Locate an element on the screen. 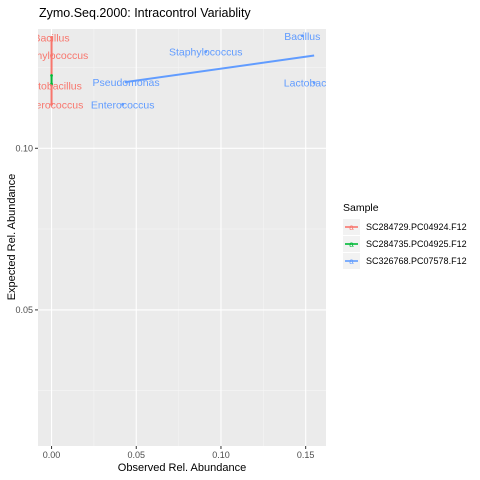 This screenshot has width=480, height=480. x-tick-label: 0.10 is located at coordinates (221, 455).